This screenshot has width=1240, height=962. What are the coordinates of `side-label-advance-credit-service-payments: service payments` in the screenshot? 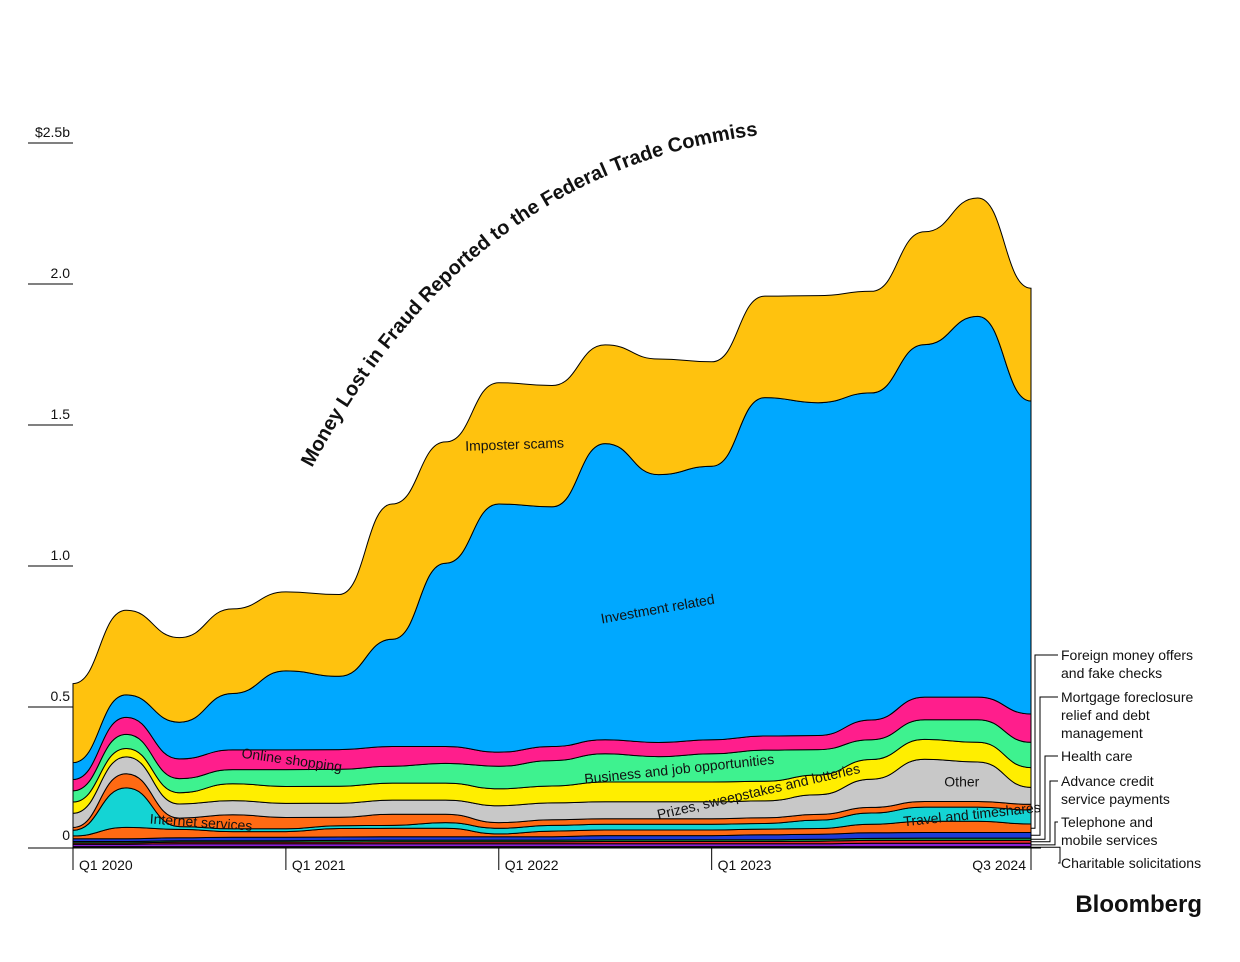 It's located at (1115, 799).